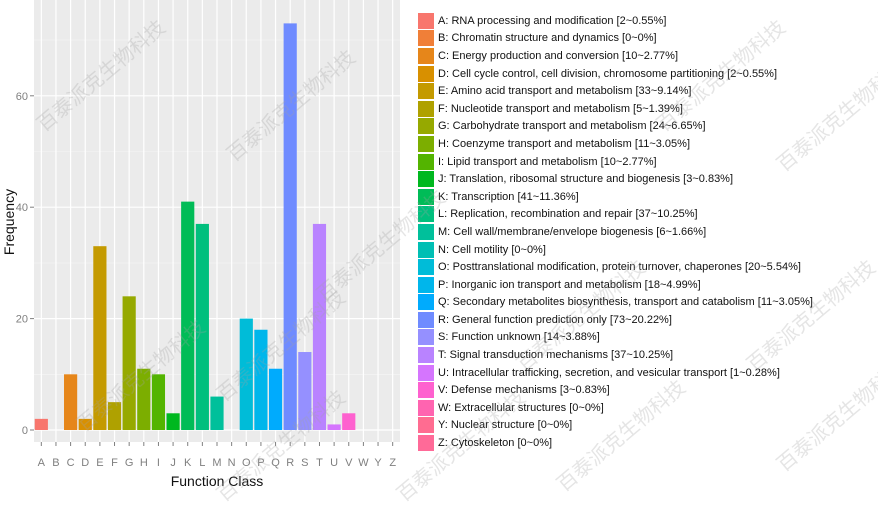  What do you see at coordinates (334, 427) in the screenshot?
I see `bar-U` at bounding box center [334, 427].